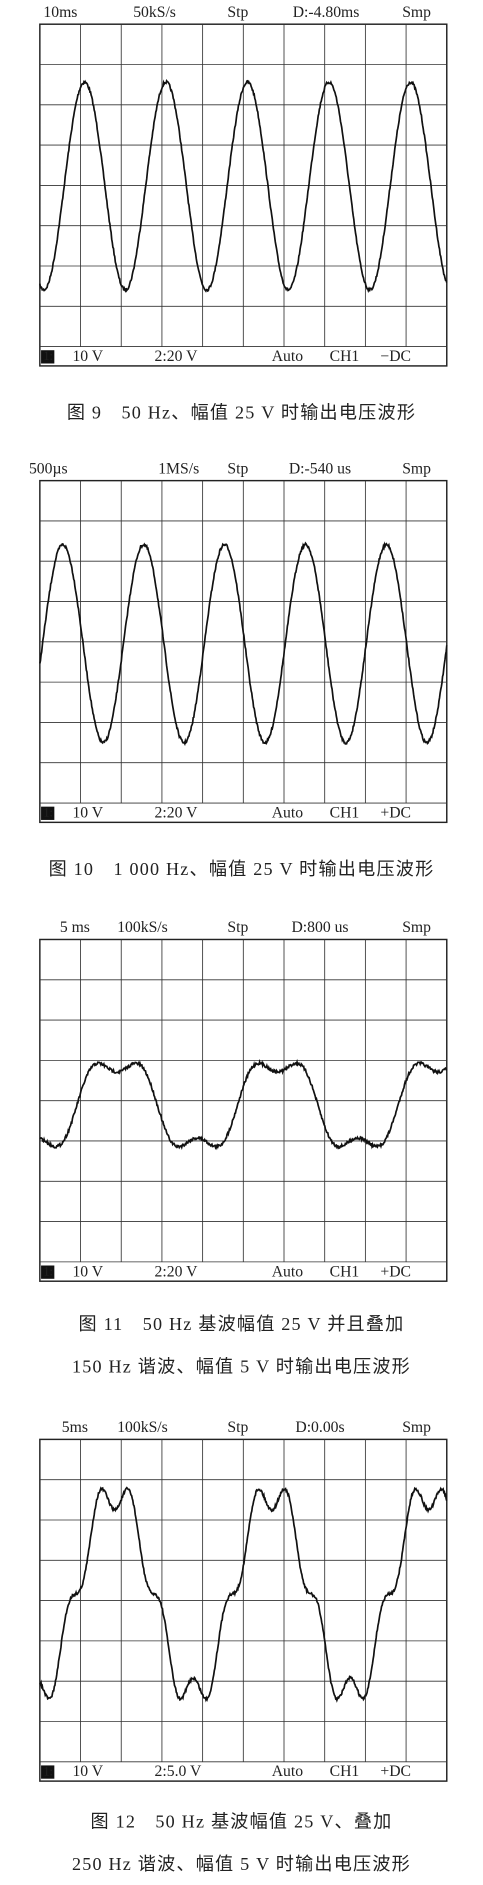 The width and height of the screenshot is (483, 1885). Describe the element at coordinates (75, 927) in the screenshot. I see `scope-header: 5 ms` at that location.